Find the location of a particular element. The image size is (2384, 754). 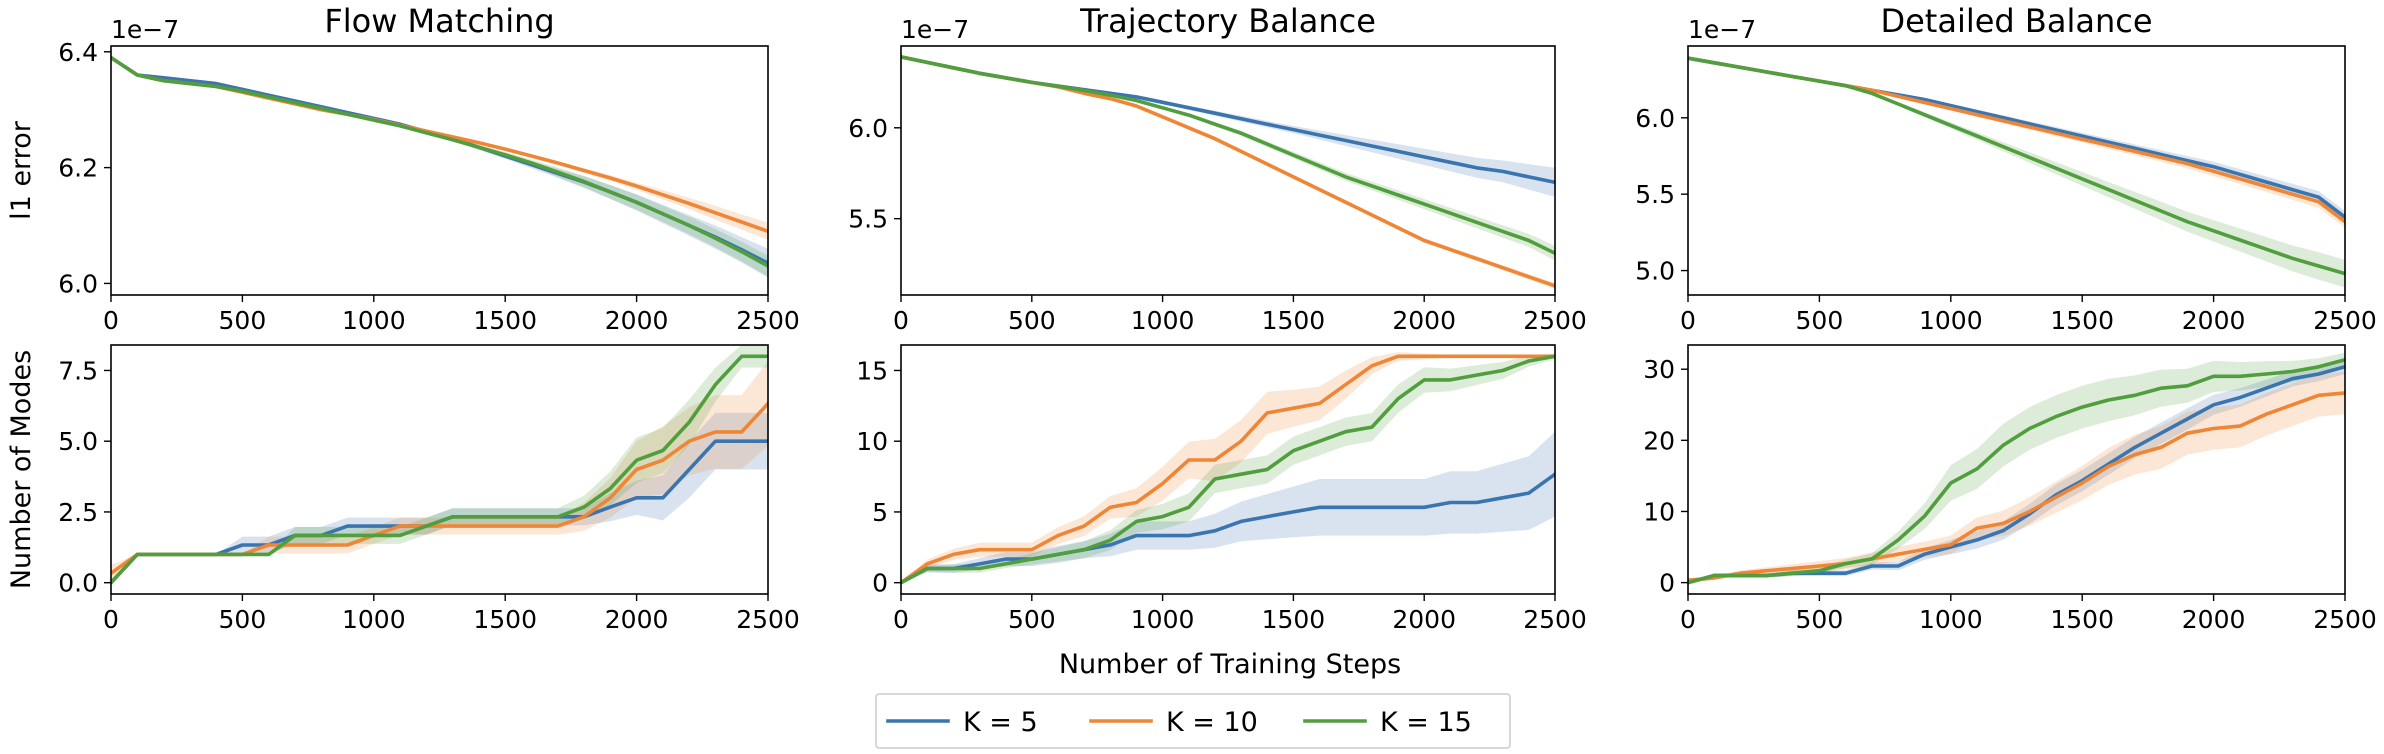

legend-label-k5: K = 5 is located at coordinates (1000, 722).